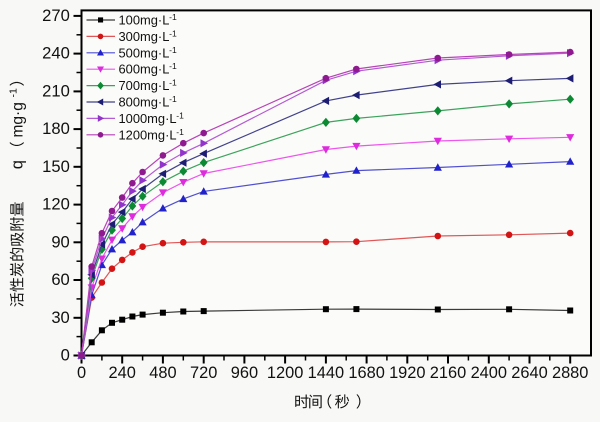 Image resolution: width=600 pixels, height=422 pixels. What do you see at coordinates (144, 85) in the screenshot?
I see `svg-text: 700mg·L` at bounding box center [144, 85].